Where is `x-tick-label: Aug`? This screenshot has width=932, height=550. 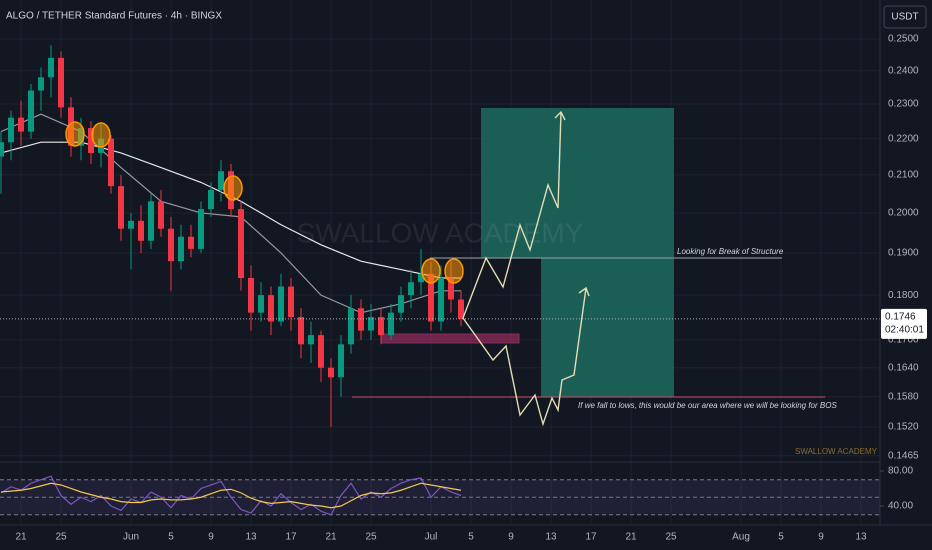 x-tick-label: Aug is located at coordinates (741, 537).